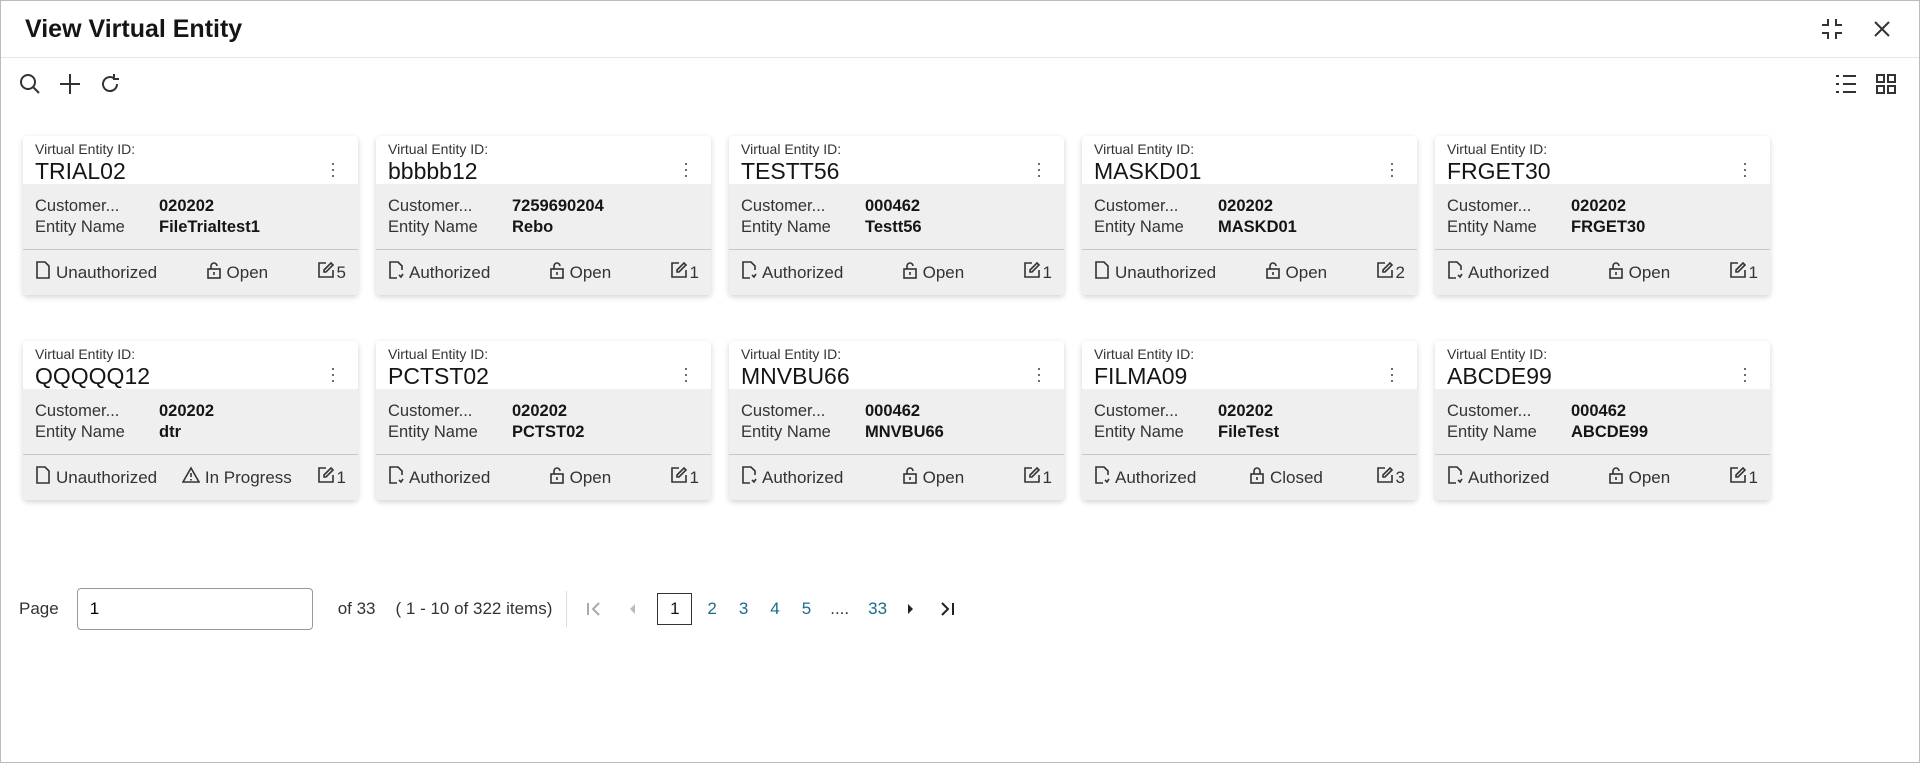 The height and width of the screenshot is (763, 1920). Describe the element at coordinates (1846, 84) in the screenshot. I see `list-view-icon` at that location.